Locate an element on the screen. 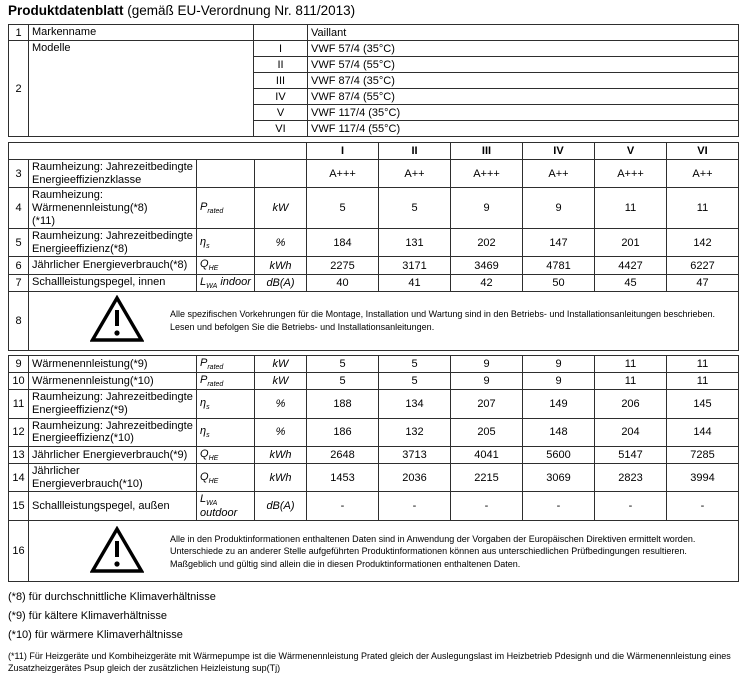 The image size is (745, 679). row-number: 2 is located at coordinates (18, 88).